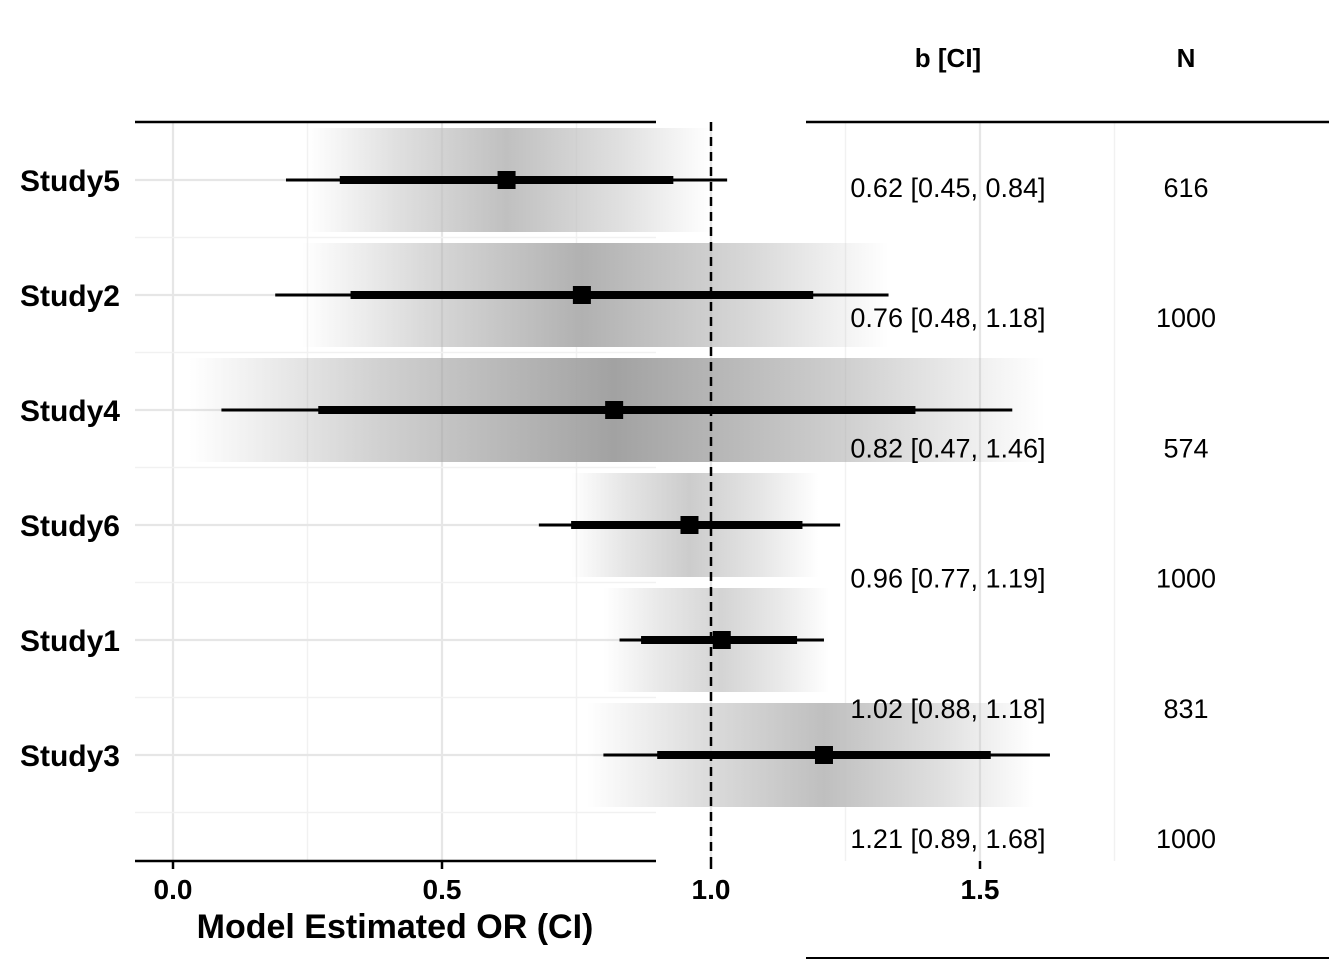  What do you see at coordinates (70, 526) in the screenshot?
I see `study-label: Study6` at bounding box center [70, 526].